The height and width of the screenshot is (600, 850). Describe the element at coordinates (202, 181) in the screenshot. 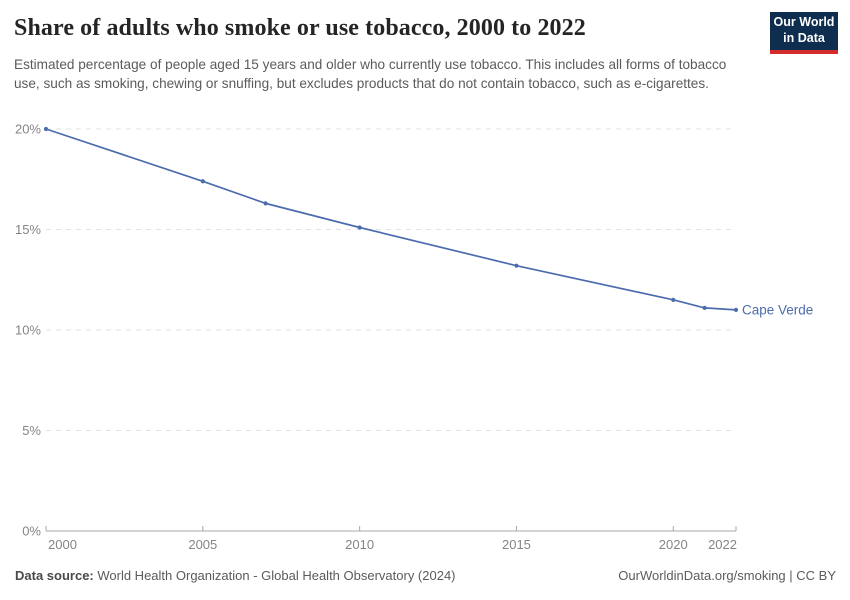

I see `data-point-2005` at that location.